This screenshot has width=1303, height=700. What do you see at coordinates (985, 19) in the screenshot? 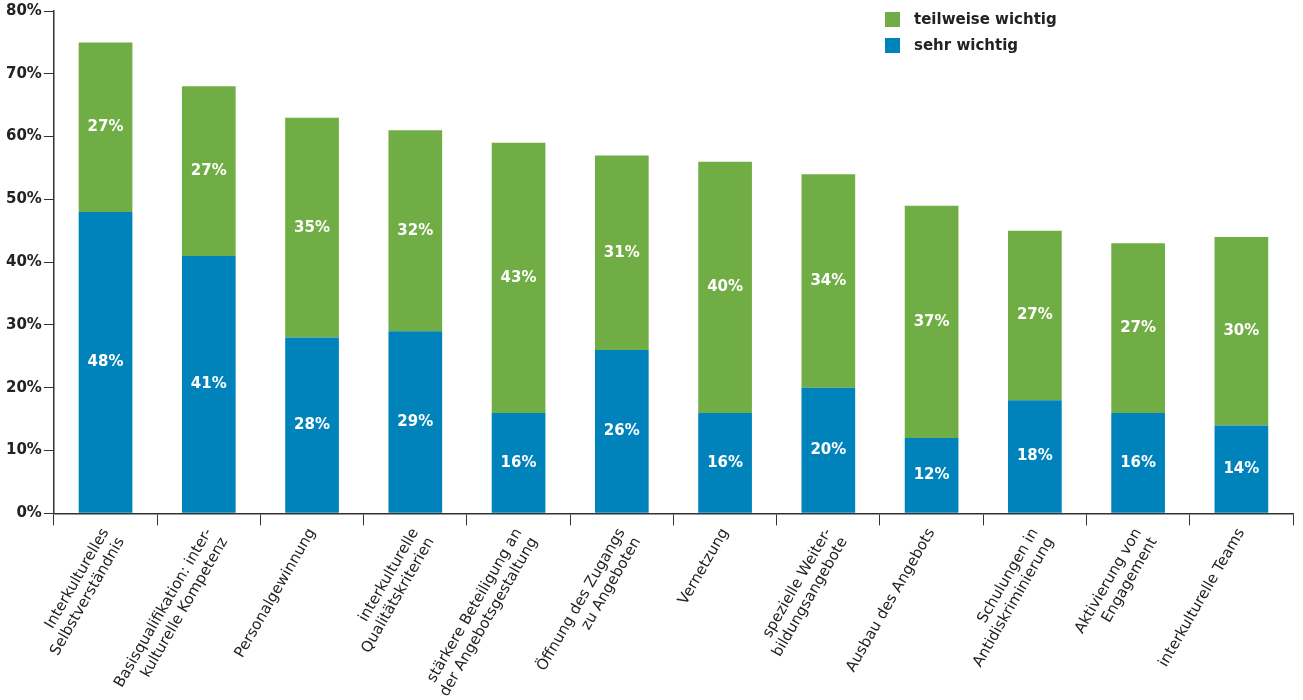
I see `legend-label: teilweise wichtig` at bounding box center [985, 19].